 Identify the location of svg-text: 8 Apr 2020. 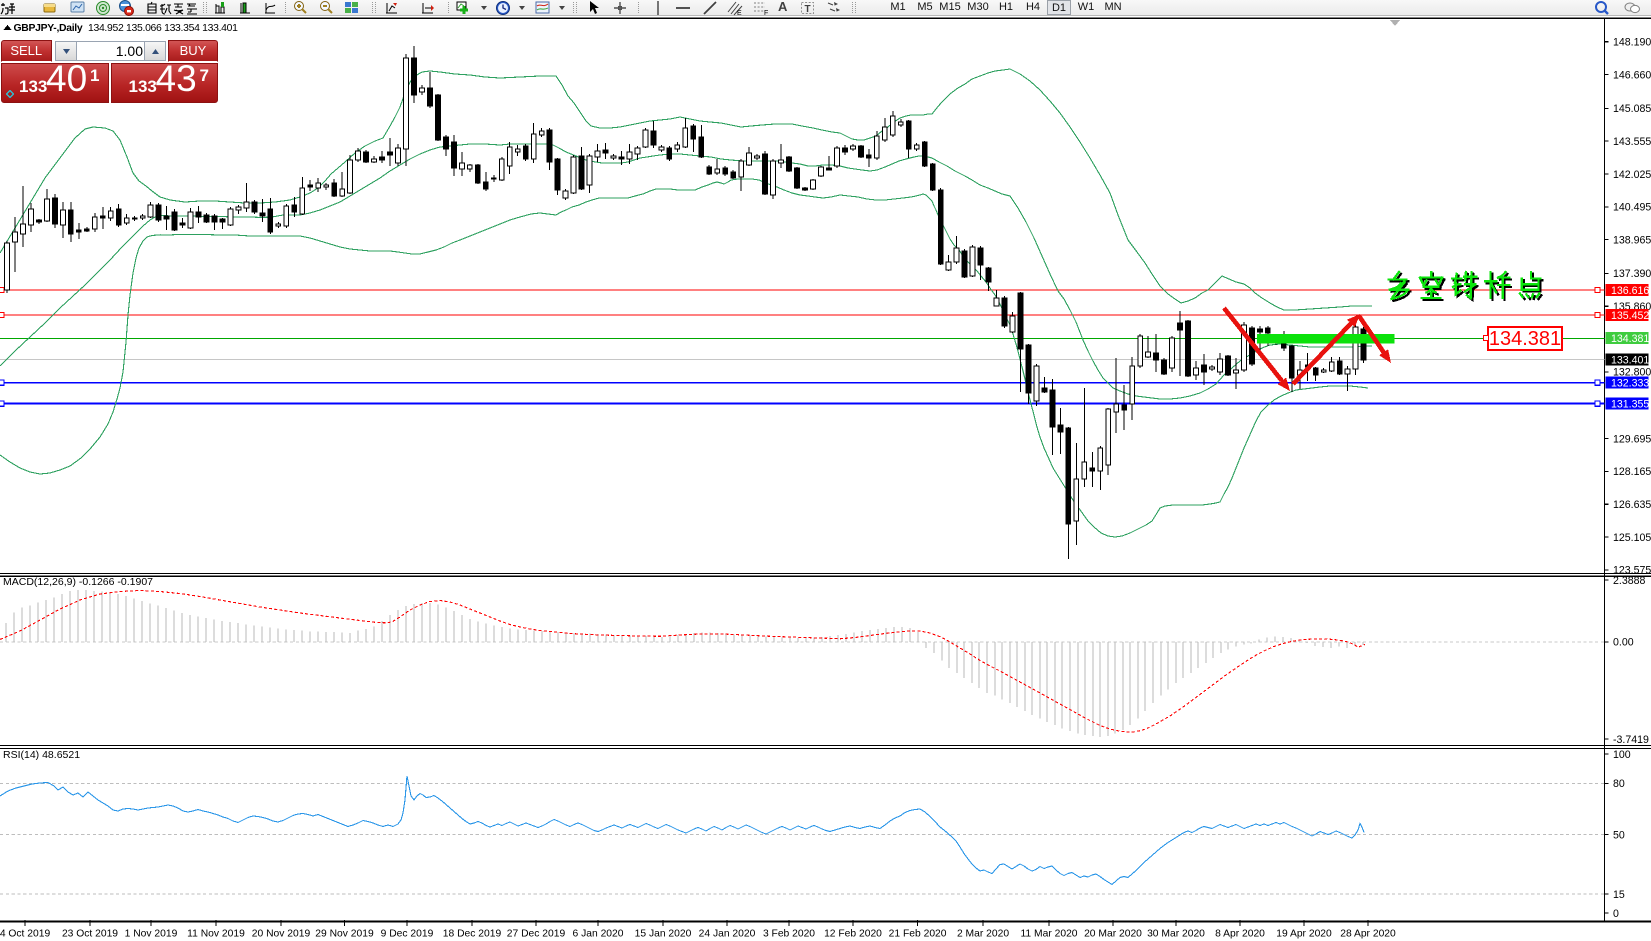
(1240, 934).